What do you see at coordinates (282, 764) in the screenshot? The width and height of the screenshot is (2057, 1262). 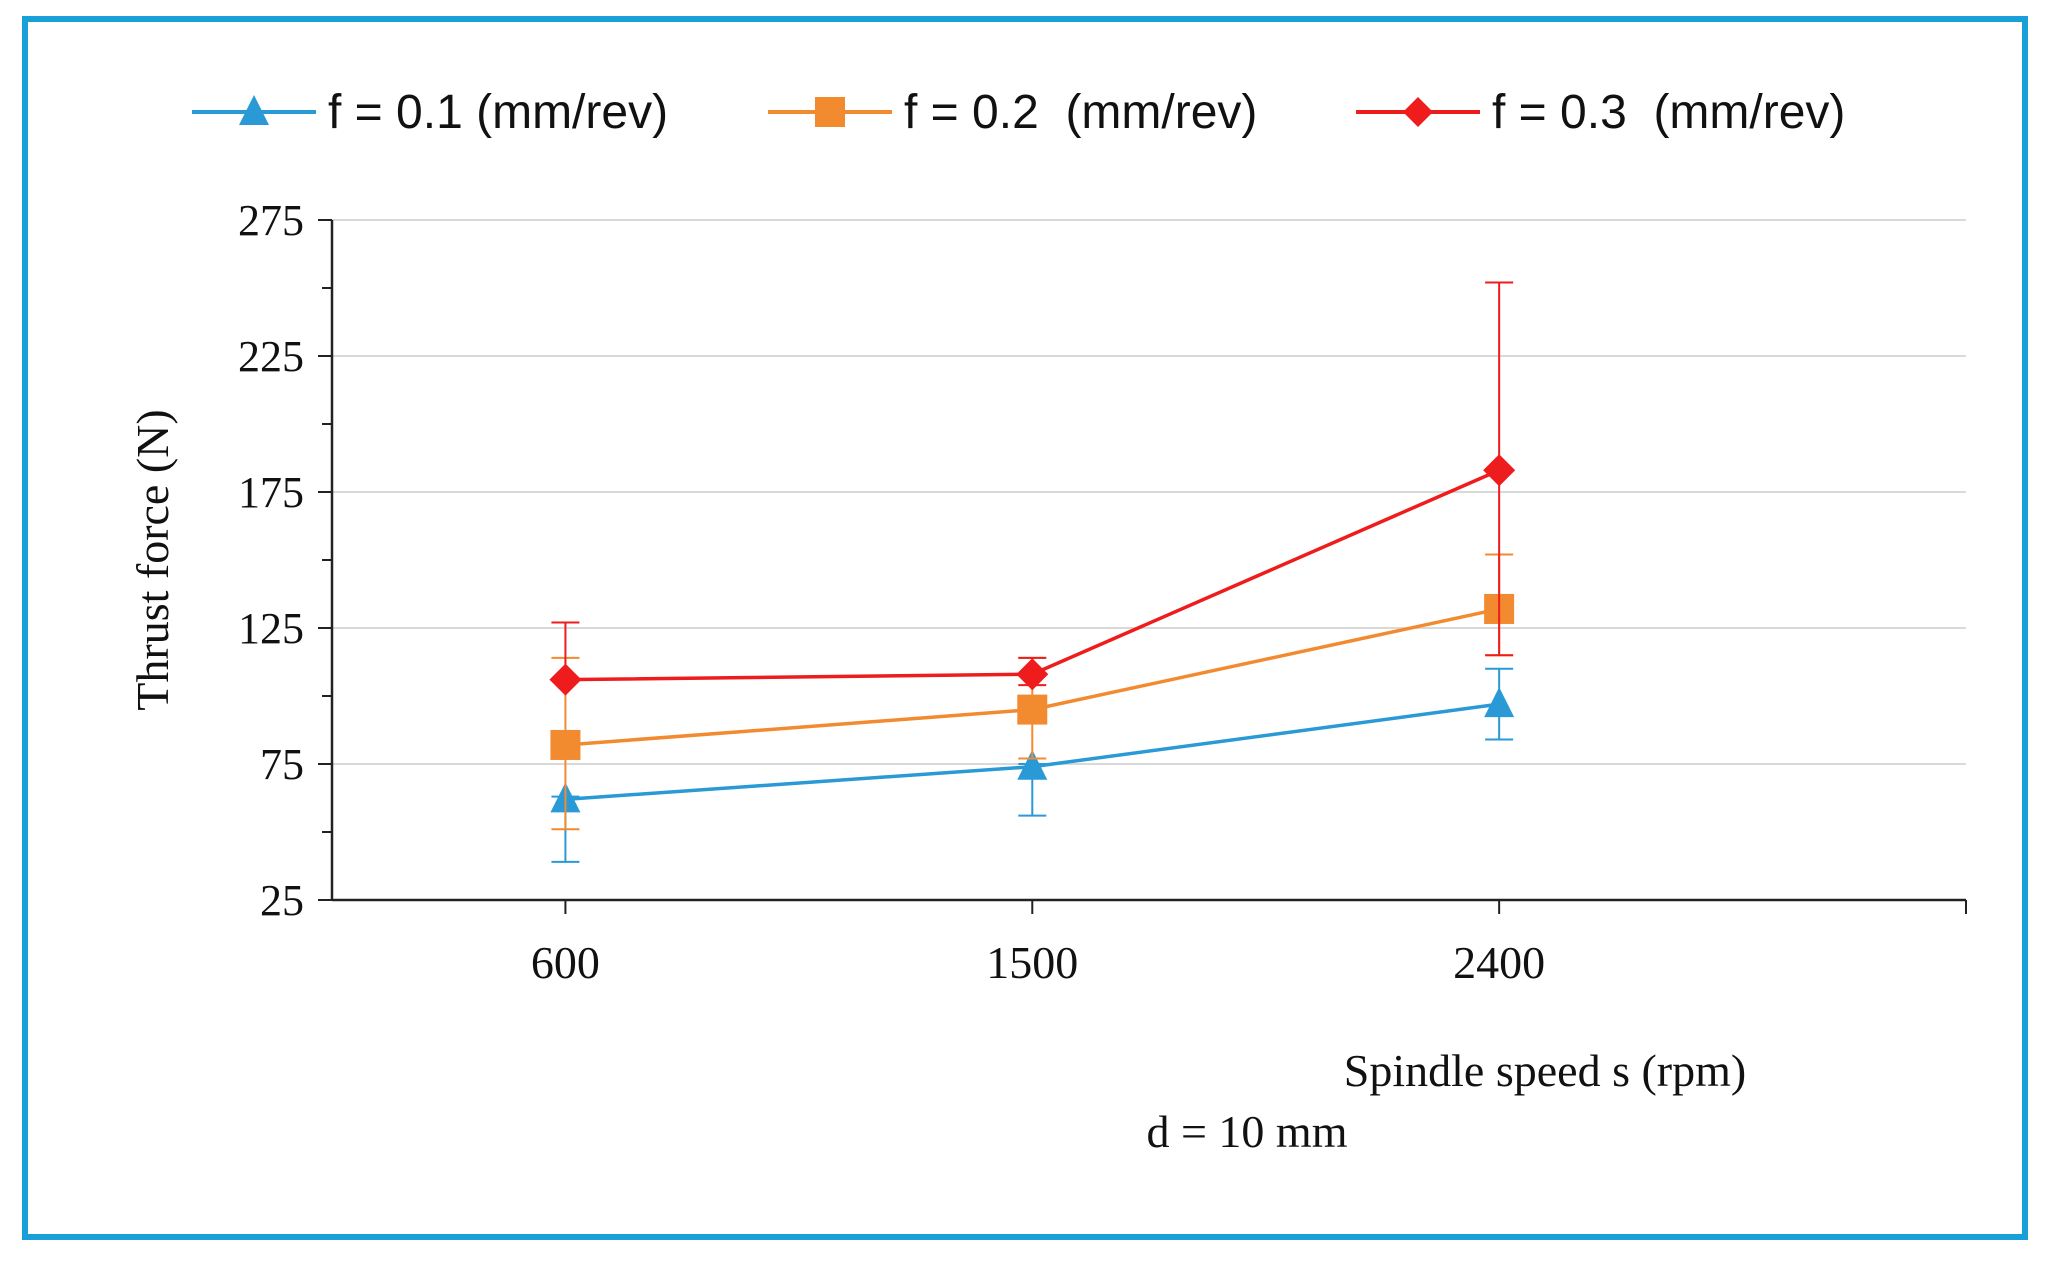 I see `y-tick-label: 75` at bounding box center [282, 764].